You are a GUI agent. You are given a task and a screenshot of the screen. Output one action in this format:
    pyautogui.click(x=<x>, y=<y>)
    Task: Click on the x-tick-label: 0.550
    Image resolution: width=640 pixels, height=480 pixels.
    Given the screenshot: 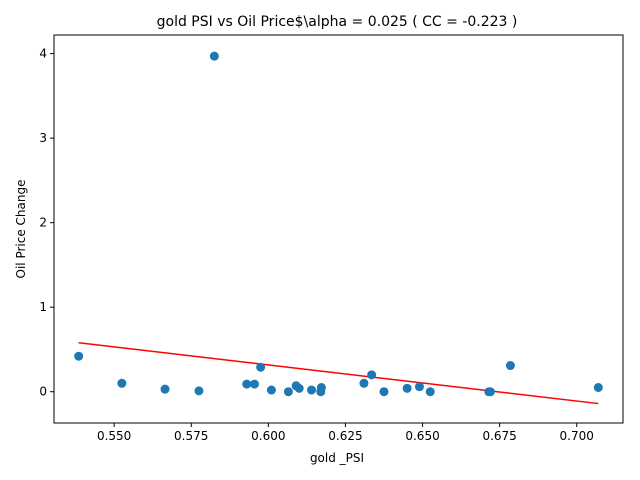 What is the action you would take?
    pyautogui.click(x=114, y=436)
    